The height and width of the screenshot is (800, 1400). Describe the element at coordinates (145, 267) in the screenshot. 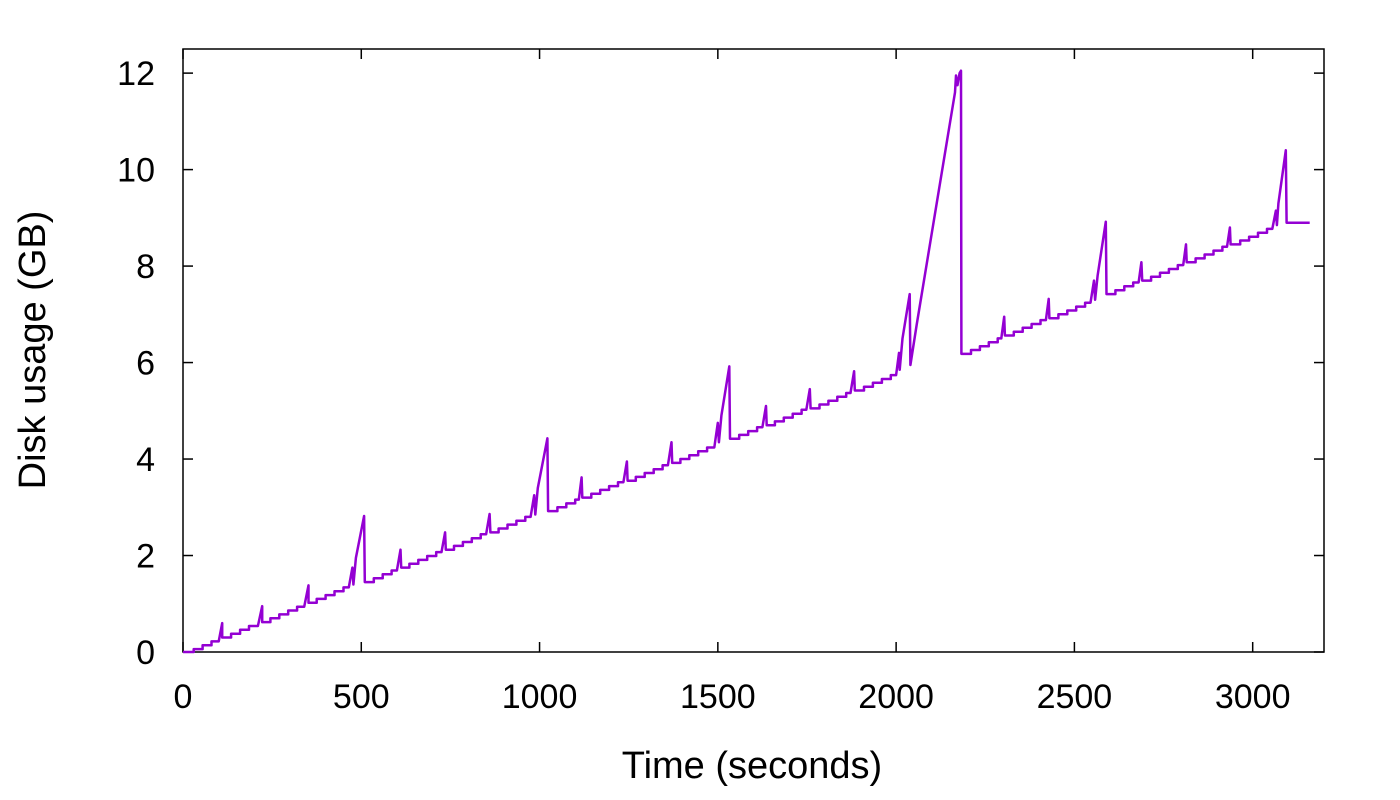

I see `y-tick-label: 8` at that location.